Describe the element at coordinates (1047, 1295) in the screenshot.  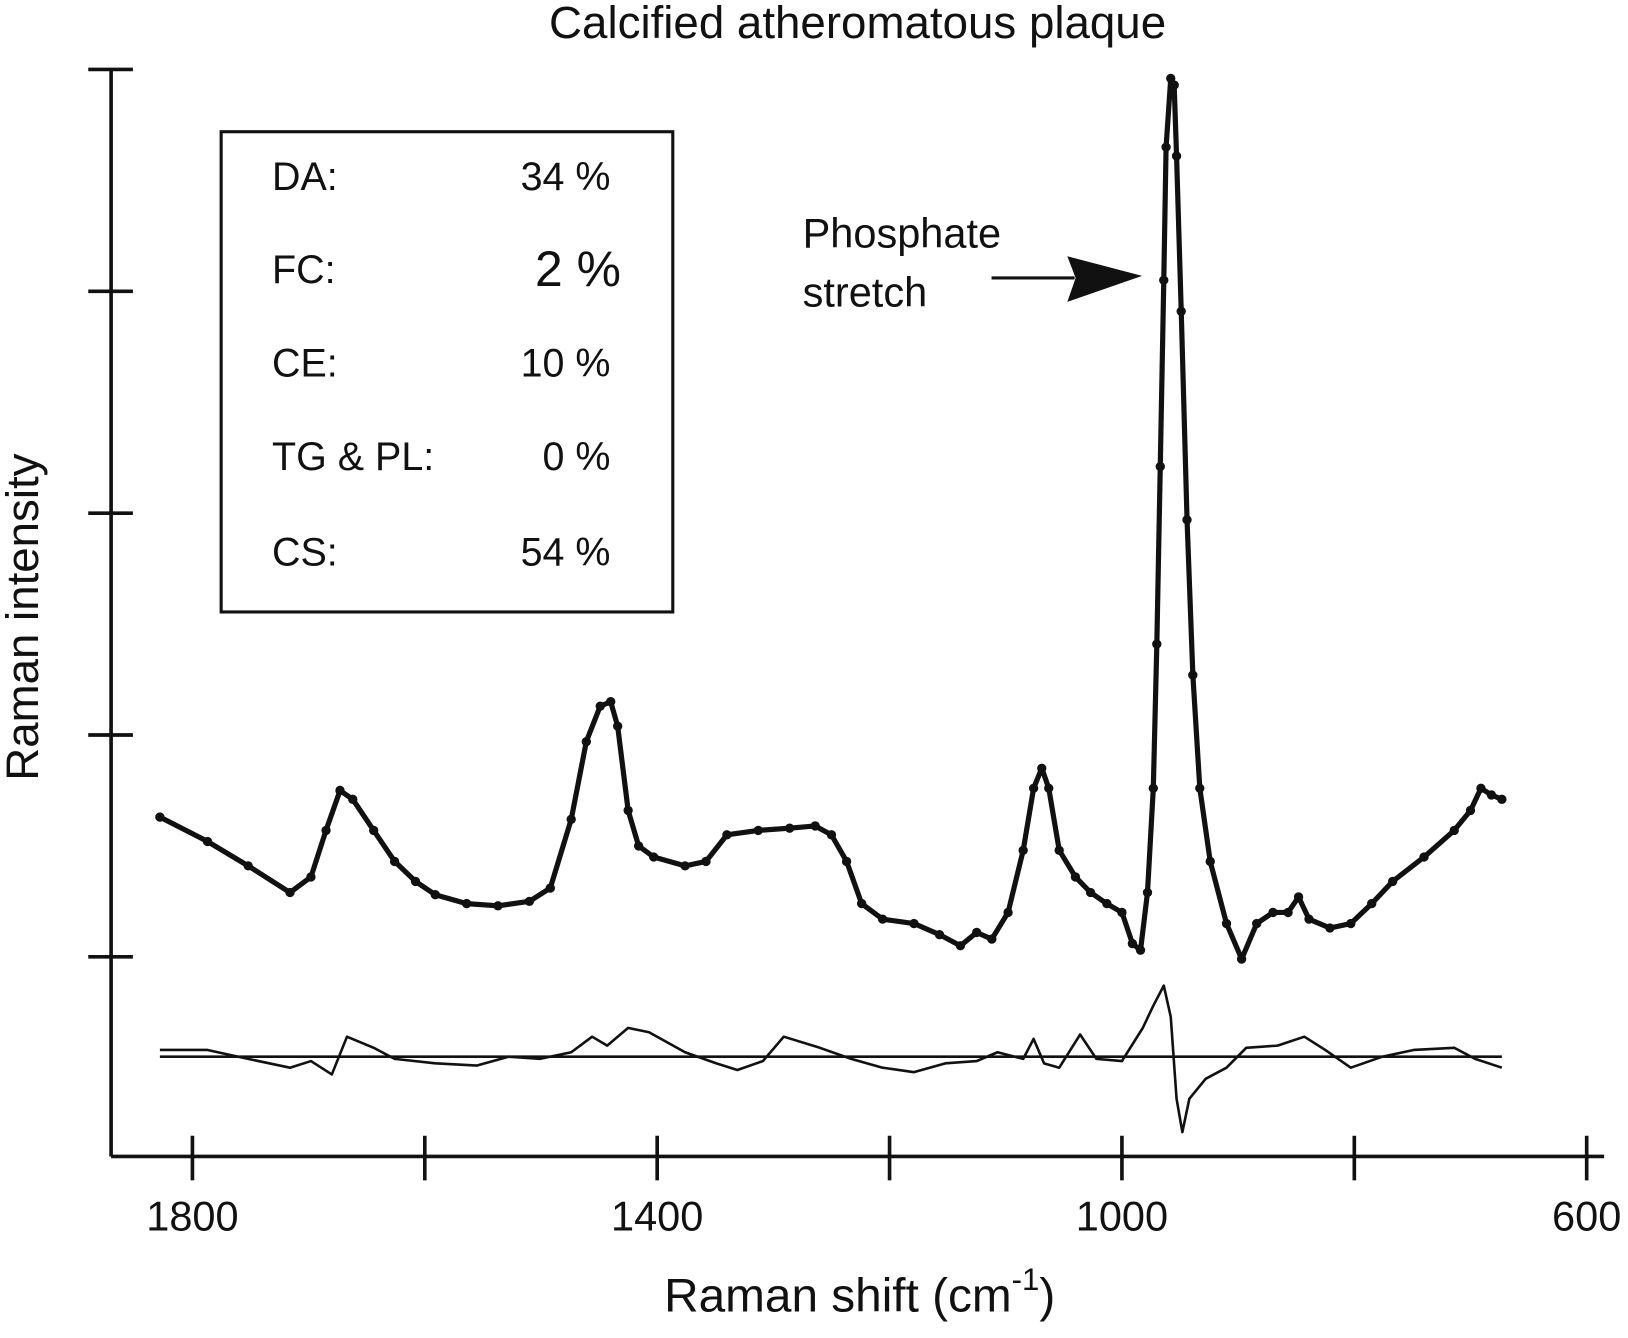
I see `x-axis-label-end: )` at that location.